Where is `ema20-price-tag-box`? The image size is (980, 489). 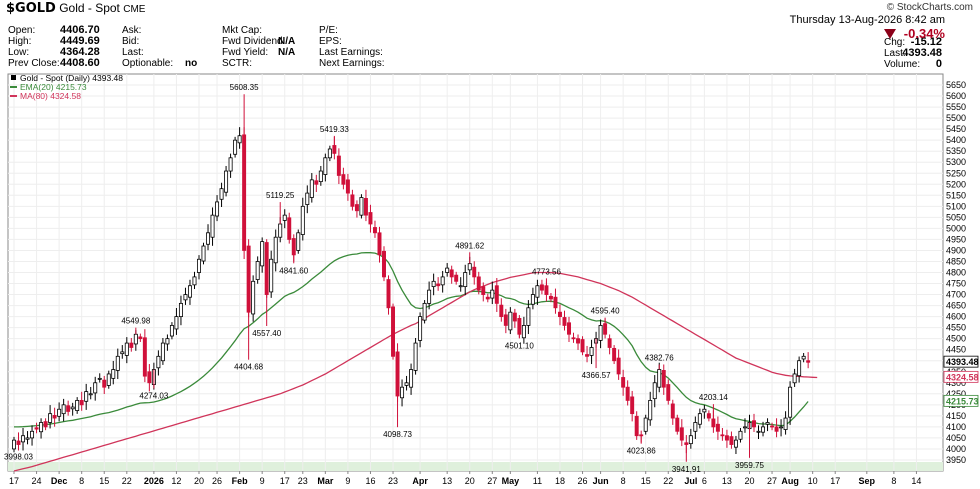
ema20-price-tag-box is located at coordinates (961, 400).